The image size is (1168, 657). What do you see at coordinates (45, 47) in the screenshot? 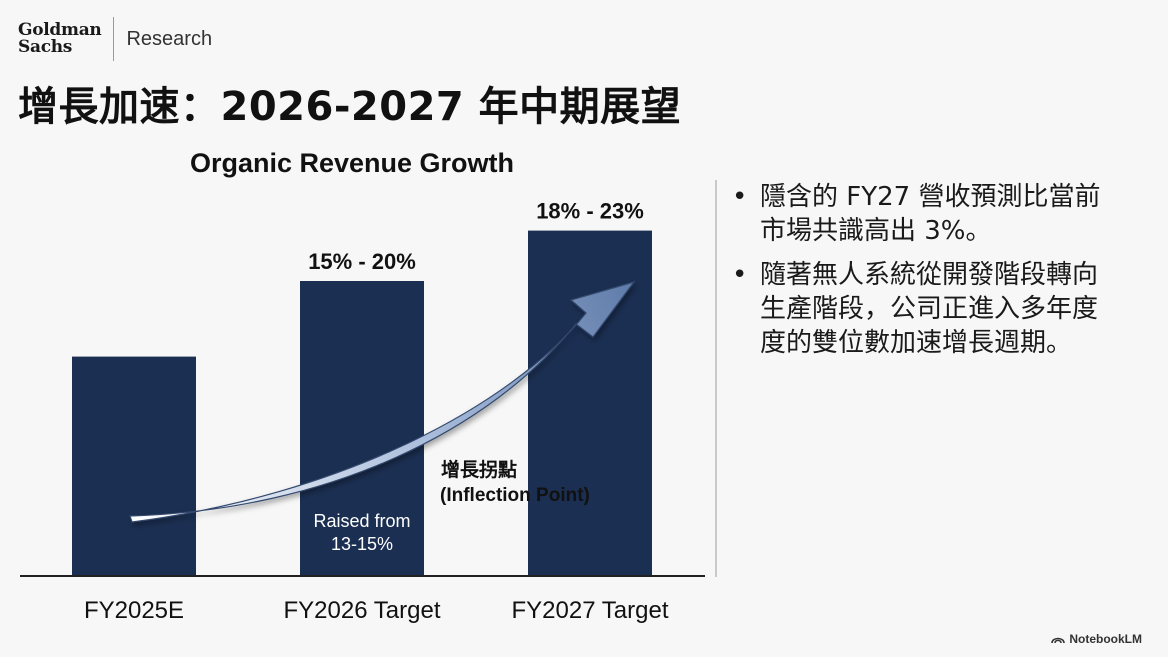
I see `logo-line-2: Sachs` at bounding box center [45, 47].